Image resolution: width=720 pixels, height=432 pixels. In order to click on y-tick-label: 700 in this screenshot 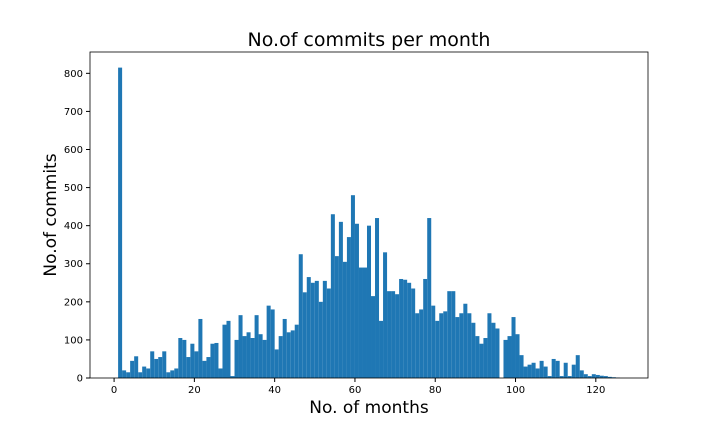, I will do `click(73, 112)`.